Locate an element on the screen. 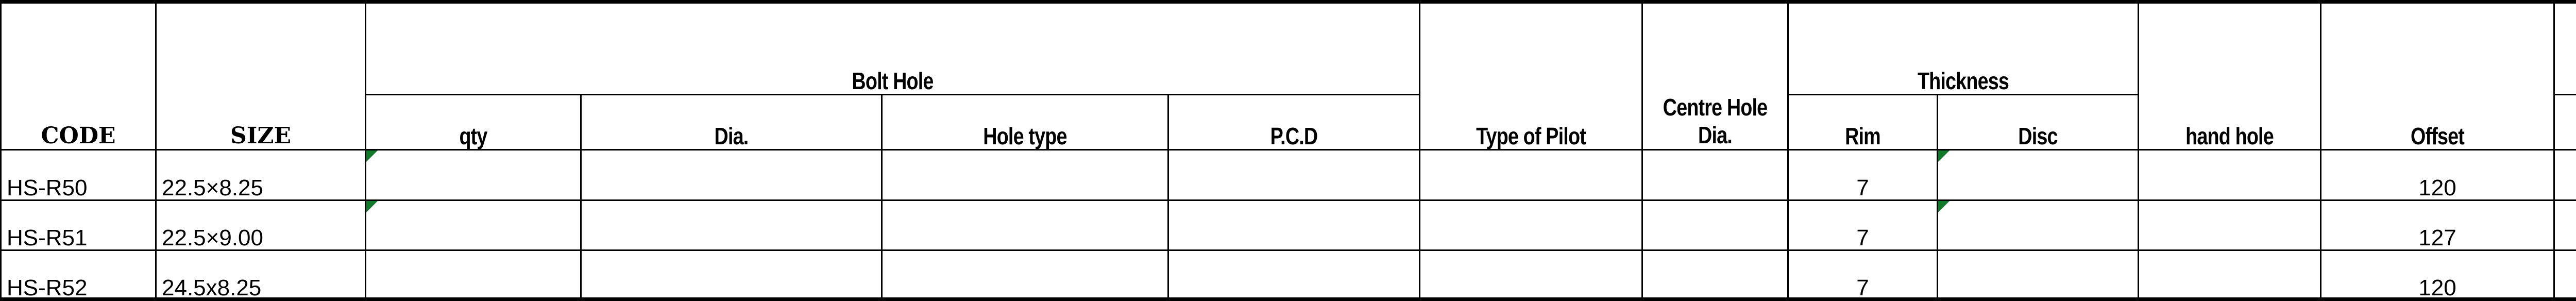 Image resolution: width=2576 pixels, height=301 pixels. value-code: HS-R51 is located at coordinates (47, 237).